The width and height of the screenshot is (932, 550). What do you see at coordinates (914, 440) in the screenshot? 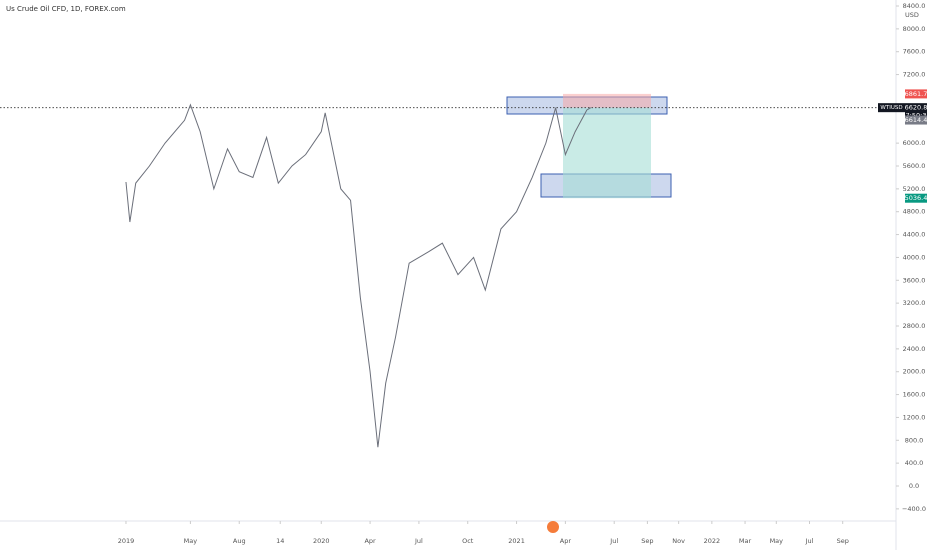
I see `y-tick-label: 800.0` at bounding box center [914, 440].